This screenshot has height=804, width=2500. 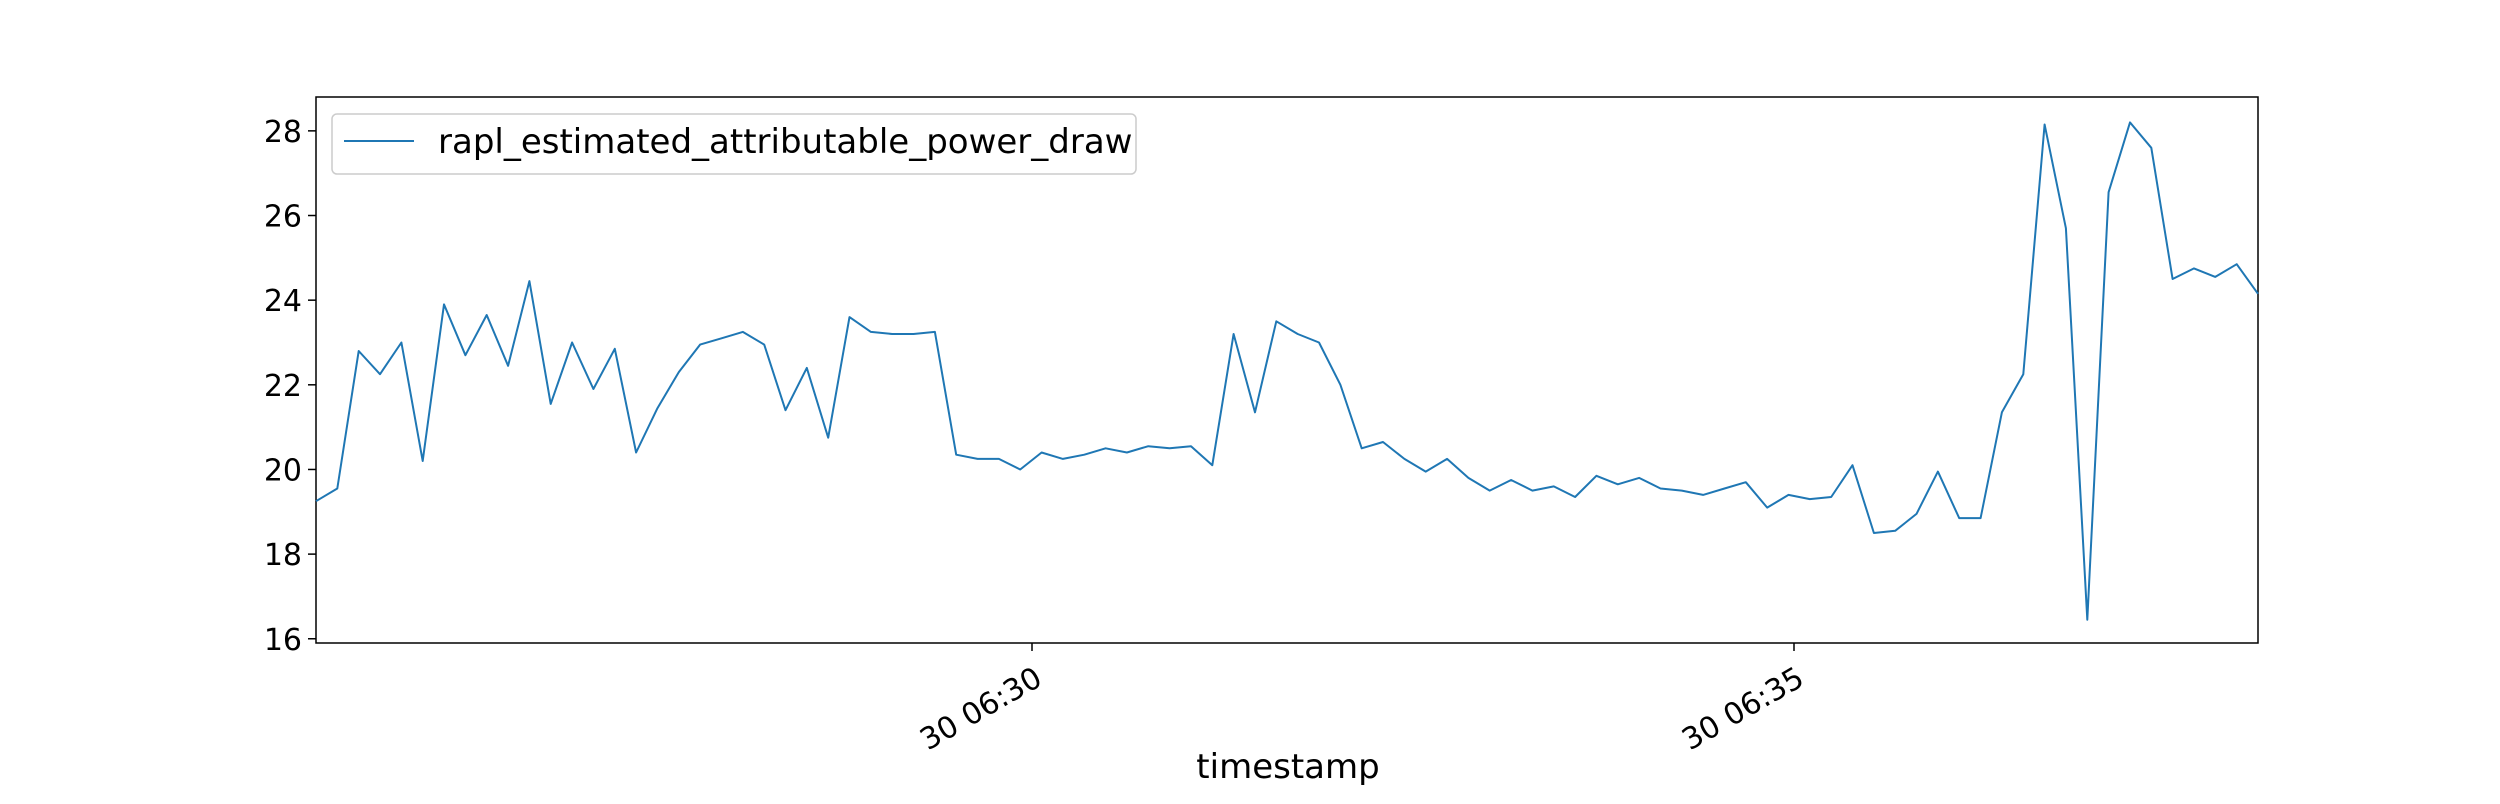 What do you see at coordinates (785, 142) in the screenshot?
I see `legend-series-label: rapl_estimated_attributable_power_draw` at bounding box center [785, 142].